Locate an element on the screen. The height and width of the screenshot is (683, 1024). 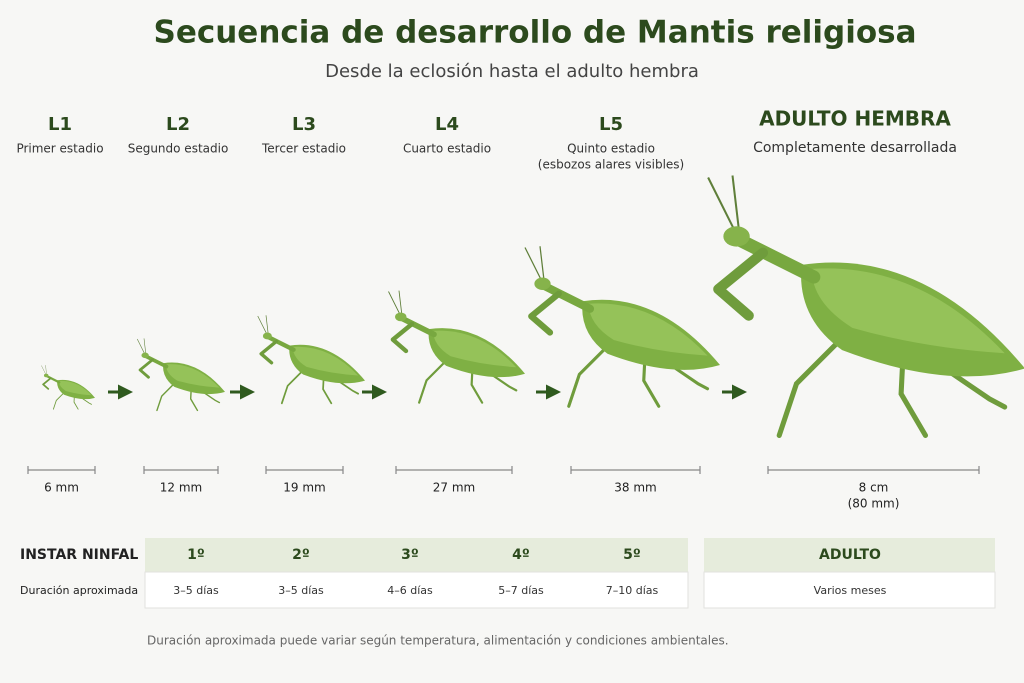
size-label: 27 mm is located at coordinates (454, 488).